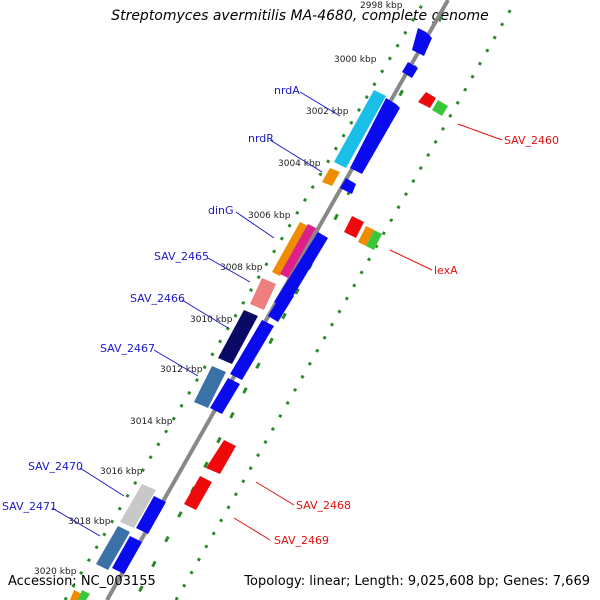 The height and width of the screenshot is (600, 600). What do you see at coordinates (181, 256) in the screenshot?
I see `gene-label-SAV-2465: SAV_2465` at bounding box center [181, 256].